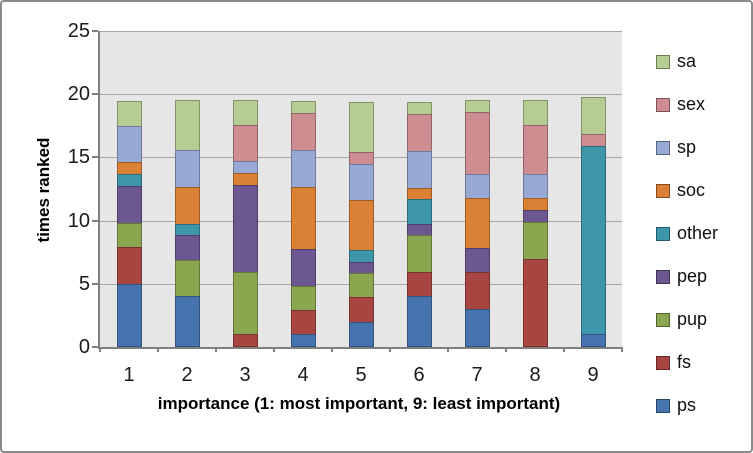 This screenshot has width=753, height=453. Describe the element at coordinates (303, 168) in the screenshot. I see `bar-segment-sp-x4` at that location.